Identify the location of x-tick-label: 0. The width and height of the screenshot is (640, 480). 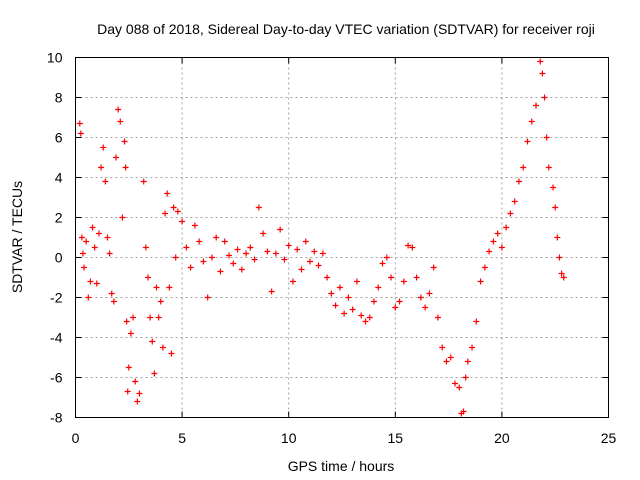
(76, 438).